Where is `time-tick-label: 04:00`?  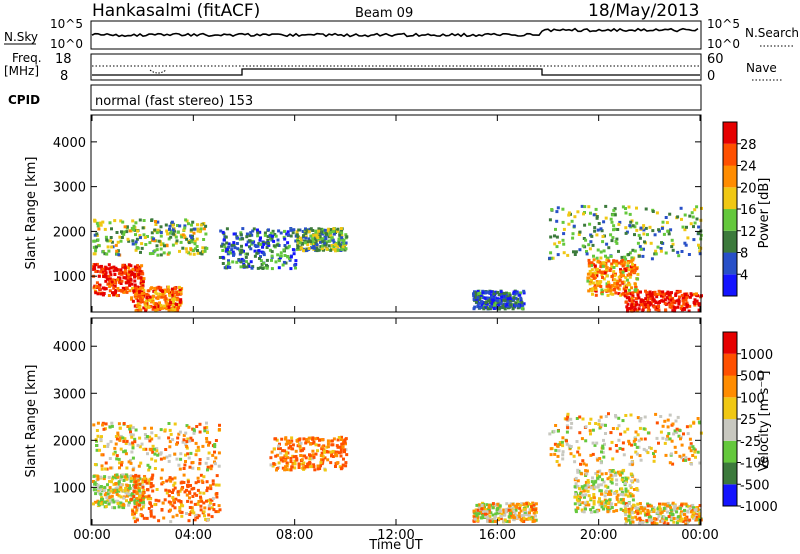
time-tick-label: 04:00 is located at coordinates (193, 535).